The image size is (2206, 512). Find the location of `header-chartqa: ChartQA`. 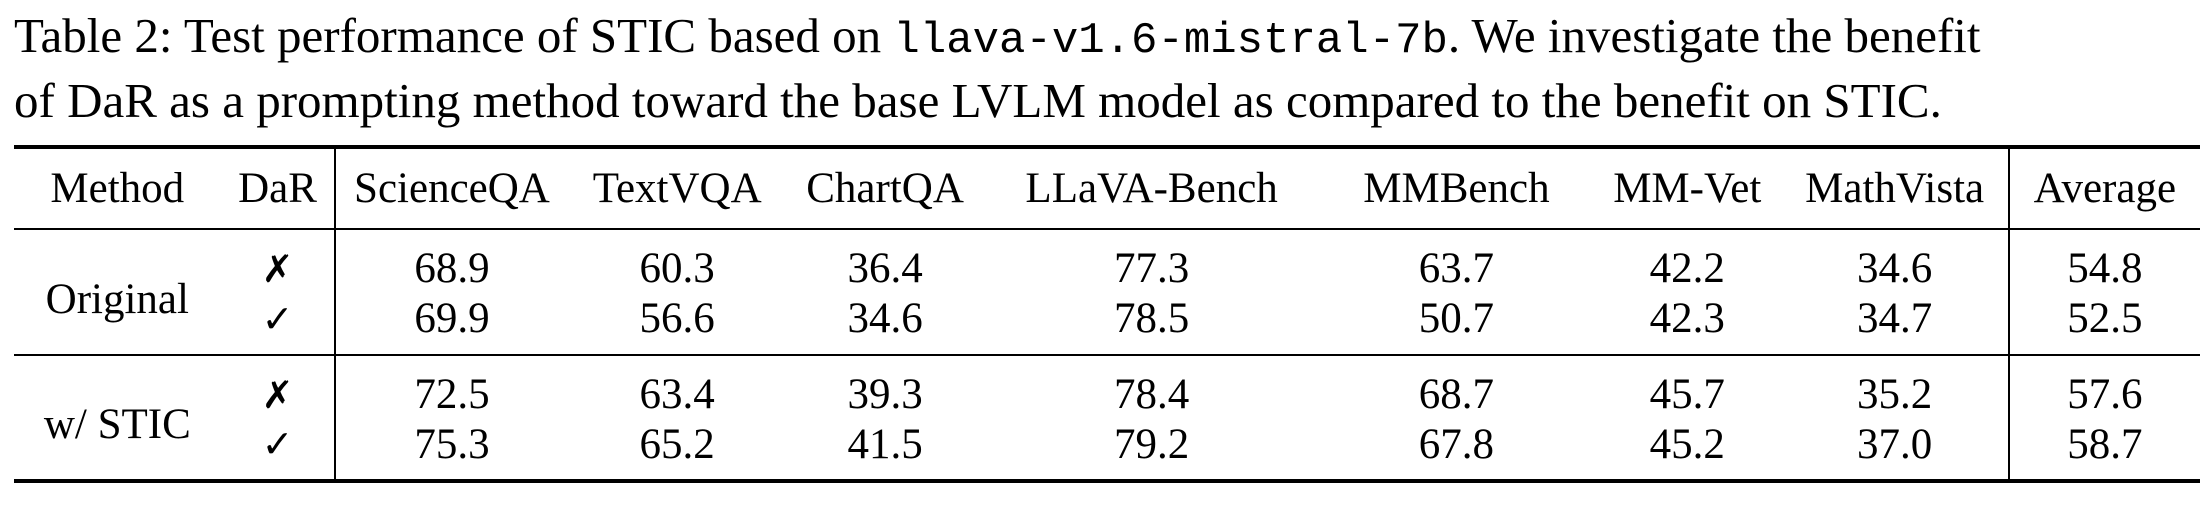

header-chartqa: ChartQA is located at coordinates (885, 188).